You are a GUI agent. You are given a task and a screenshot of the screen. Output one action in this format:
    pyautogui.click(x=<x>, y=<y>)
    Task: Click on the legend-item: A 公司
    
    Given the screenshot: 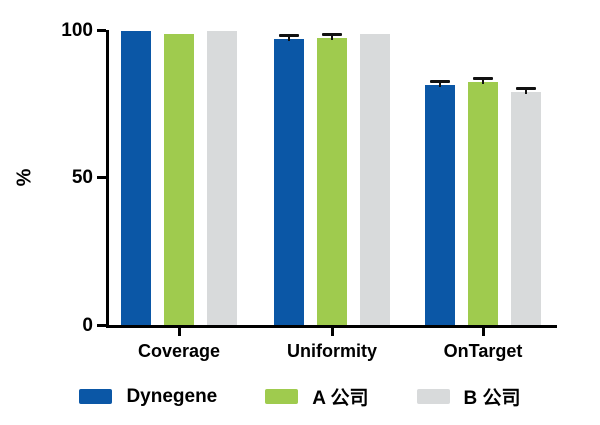 What is the action you would take?
    pyautogui.click(x=317, y=396)
    